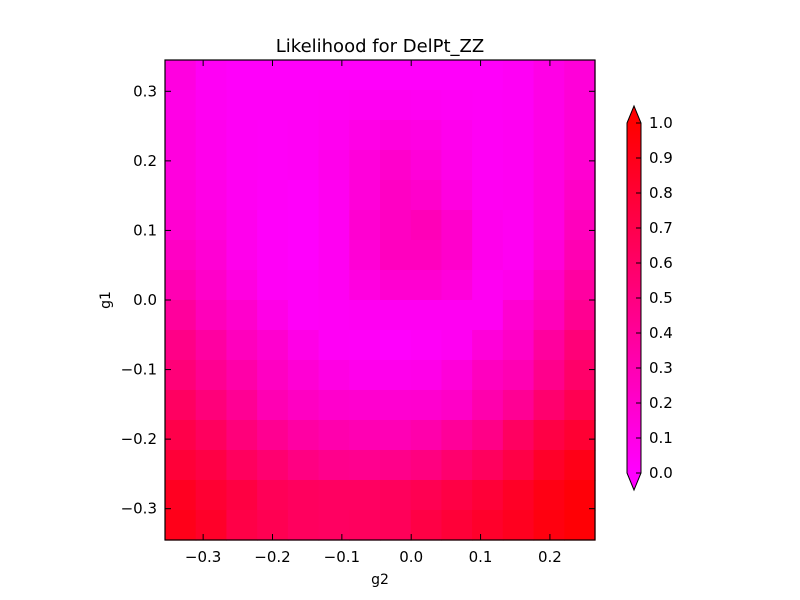  Describe the element at coordinates (411, 557) in the screenshot. I see `x-tick-label: 0.0` at that location.